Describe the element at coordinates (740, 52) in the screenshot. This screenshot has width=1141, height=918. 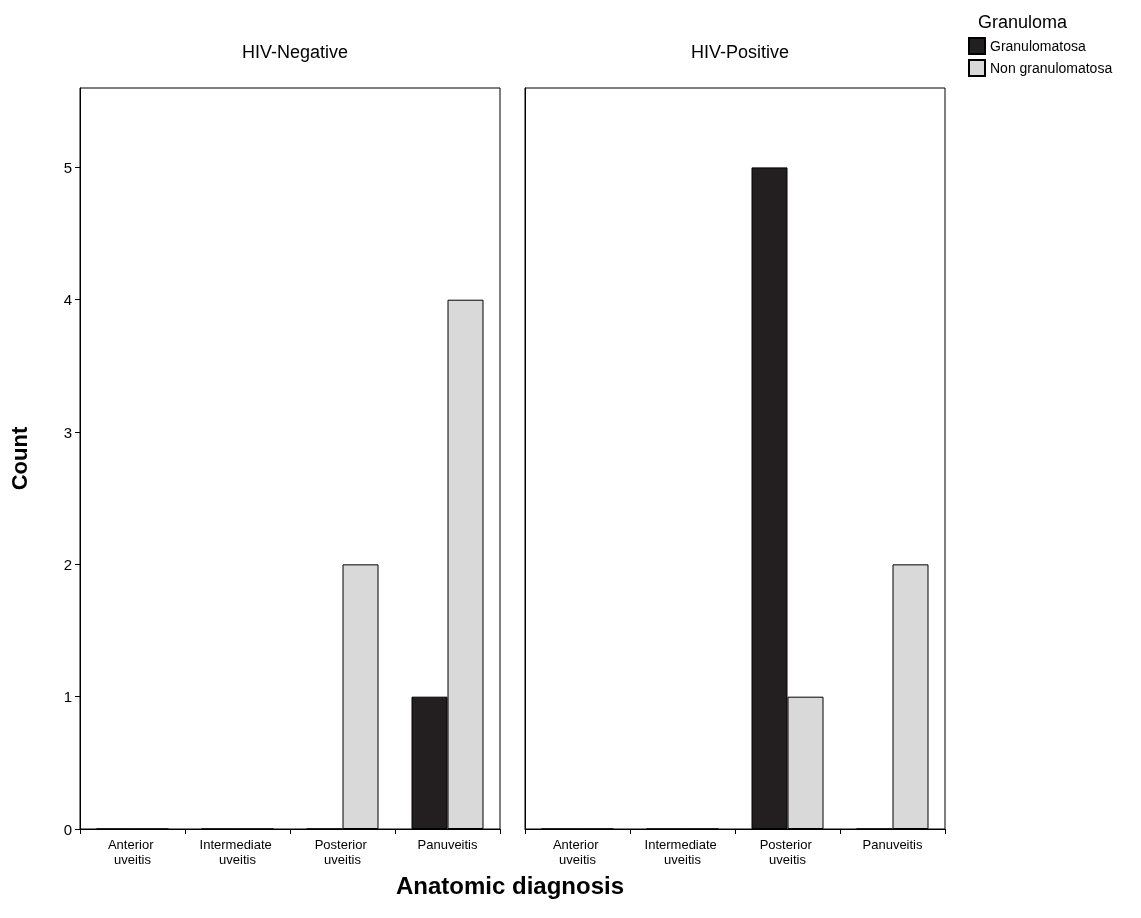
I see `chart-title: HIV-Positive` at that location.